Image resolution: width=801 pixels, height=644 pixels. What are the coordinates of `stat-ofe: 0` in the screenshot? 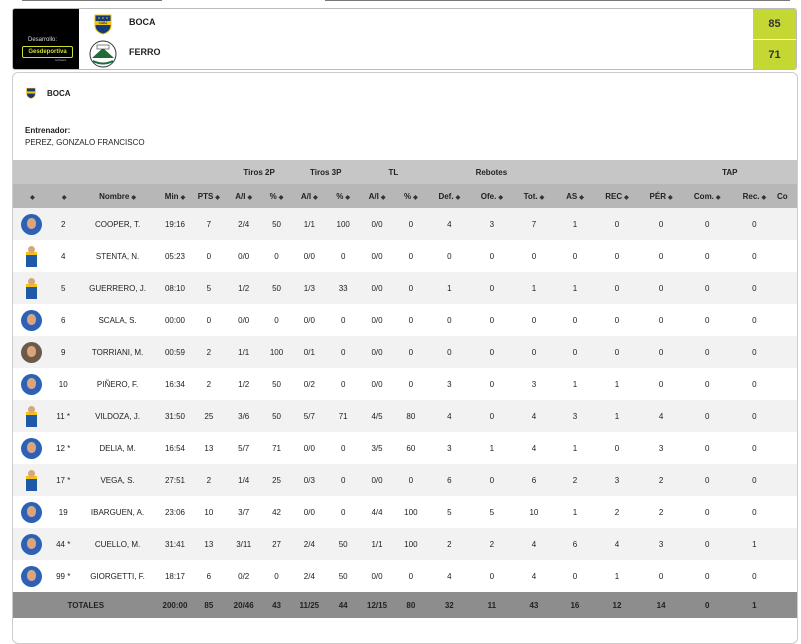 It's located at (492, 576).